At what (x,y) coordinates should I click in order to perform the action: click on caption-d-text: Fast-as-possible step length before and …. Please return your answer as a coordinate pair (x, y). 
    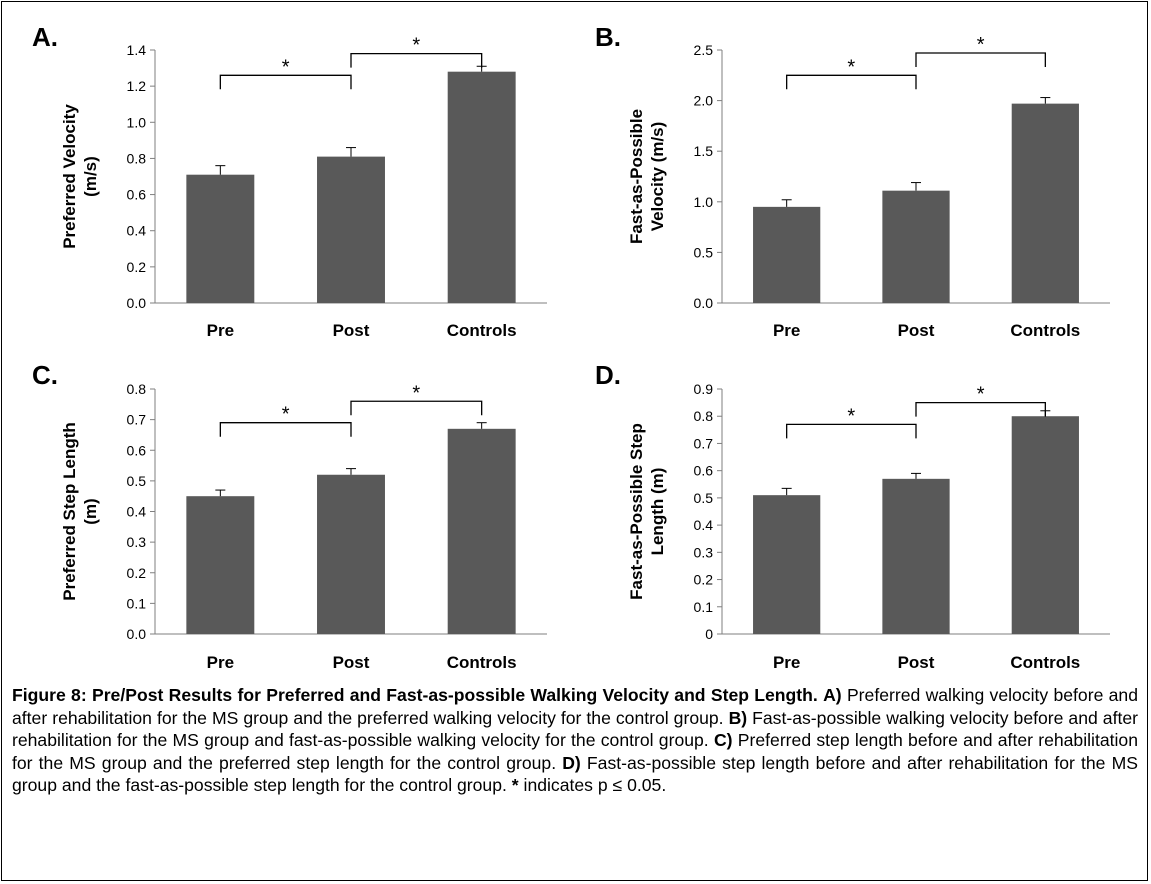
    Looking at the image, I should click on (575, 774).